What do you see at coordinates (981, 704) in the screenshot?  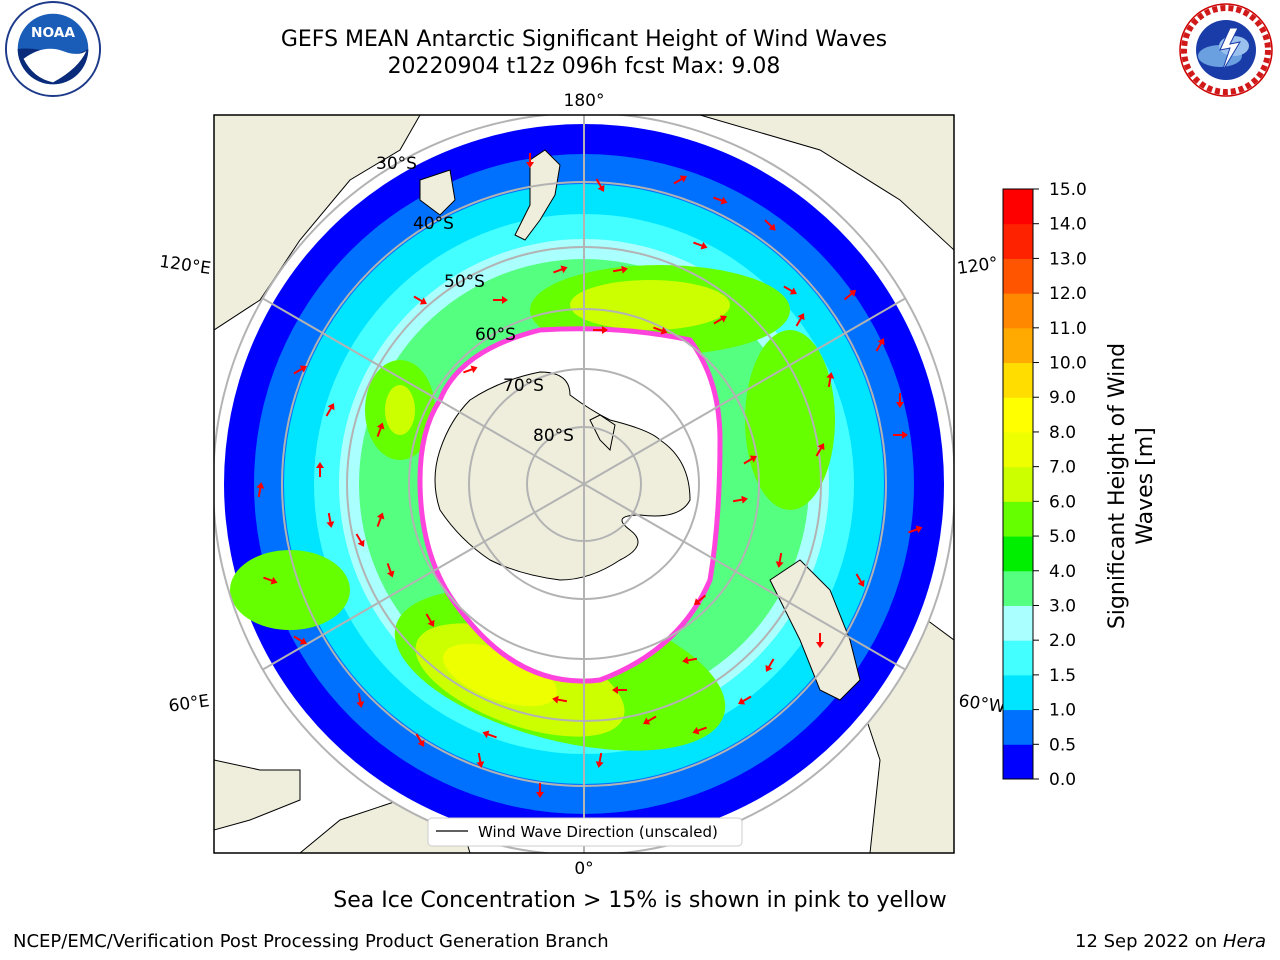 I see `lon-label-60w: 60°W` at bounding box center [981, 704].